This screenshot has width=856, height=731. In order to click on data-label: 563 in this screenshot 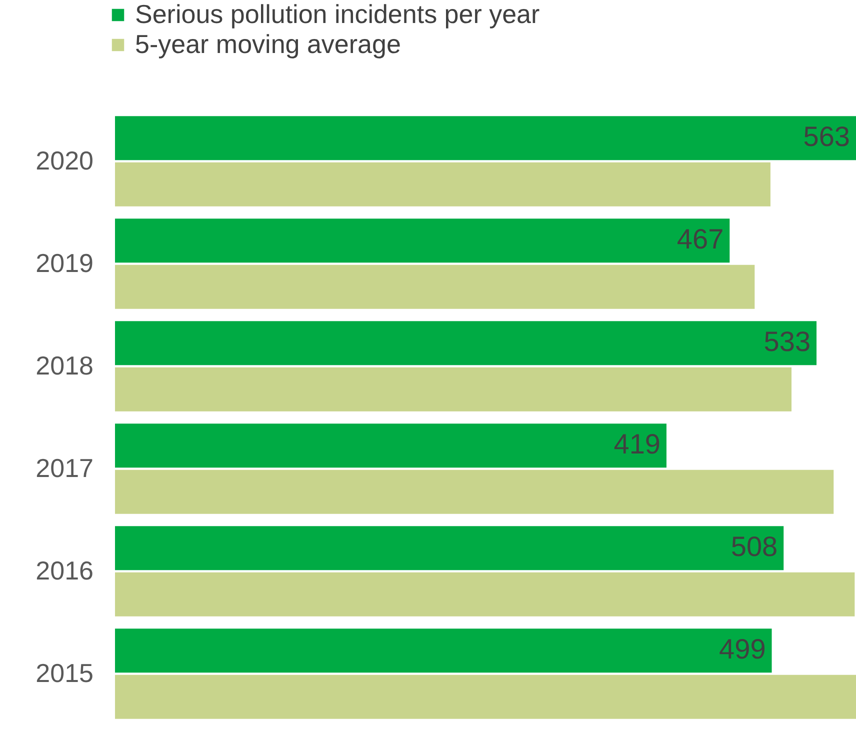, I will do `click(826, 136)`.